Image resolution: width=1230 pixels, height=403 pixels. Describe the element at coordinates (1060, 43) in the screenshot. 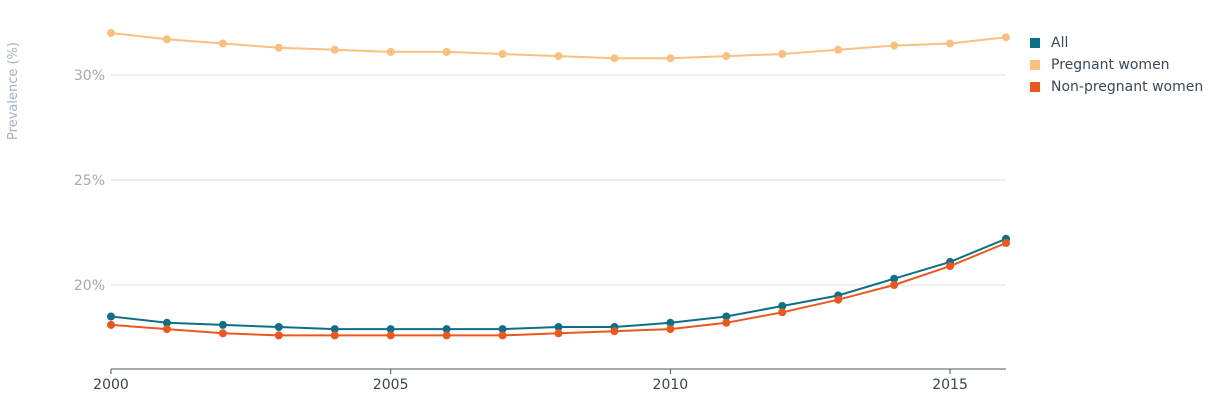

I see `legend-label: All` at that location.